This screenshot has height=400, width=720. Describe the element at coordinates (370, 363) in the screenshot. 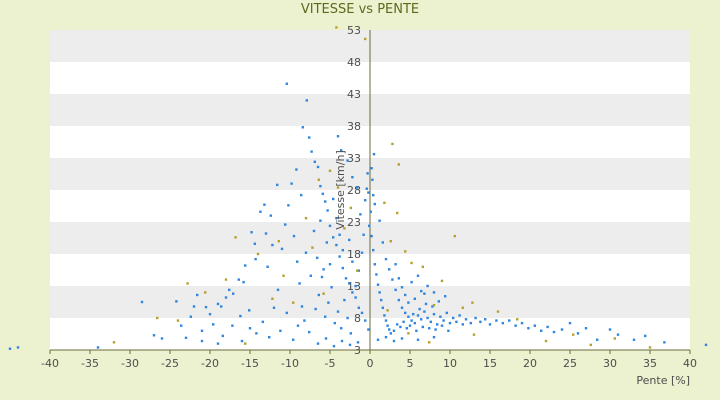

I see `x-tick-label: 0` at that location.